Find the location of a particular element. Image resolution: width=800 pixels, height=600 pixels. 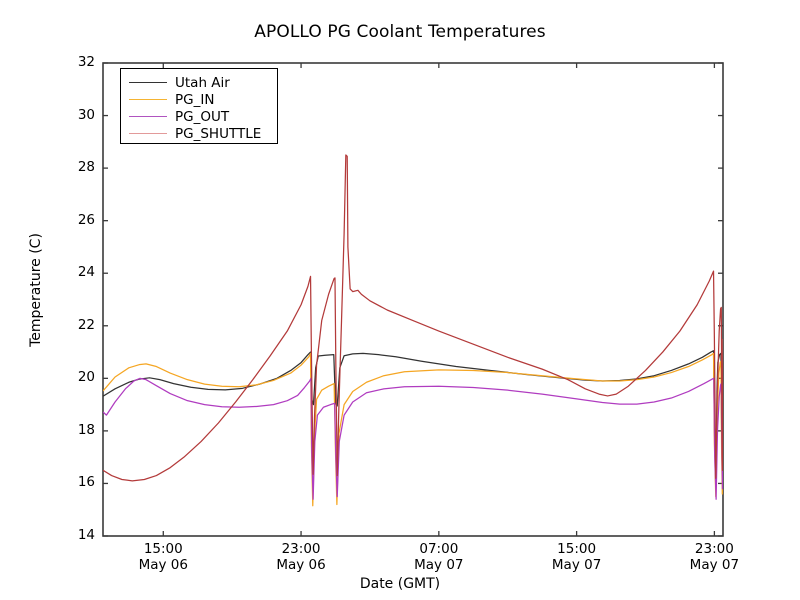

x-tick-label: 23:00 May 07 is located at coordinates (714, 557).